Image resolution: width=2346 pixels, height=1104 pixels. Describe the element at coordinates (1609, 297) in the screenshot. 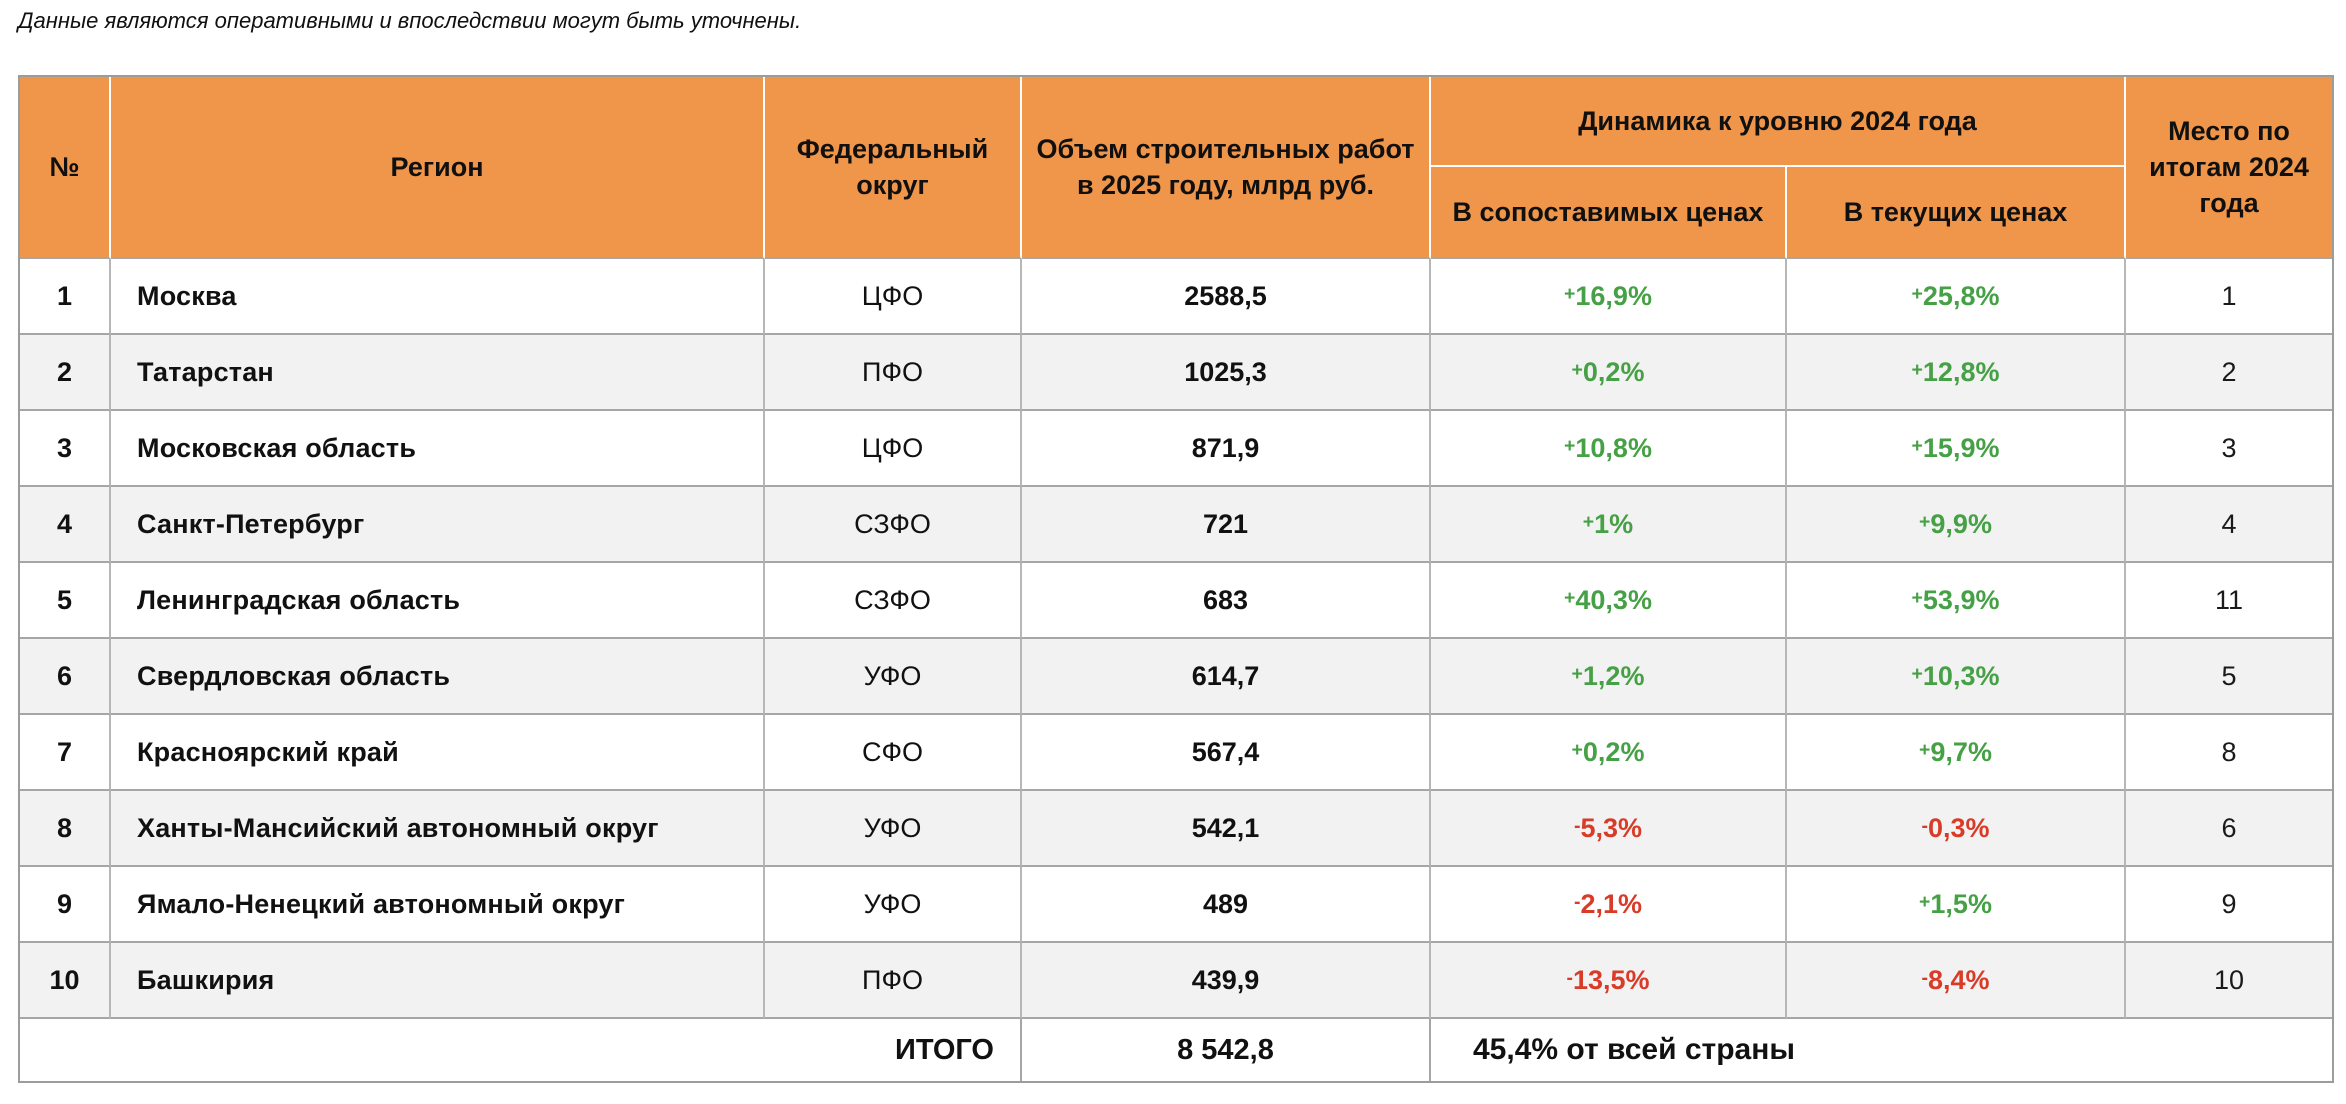

I see `comparable-prices-cell: +16,9%` at that location.